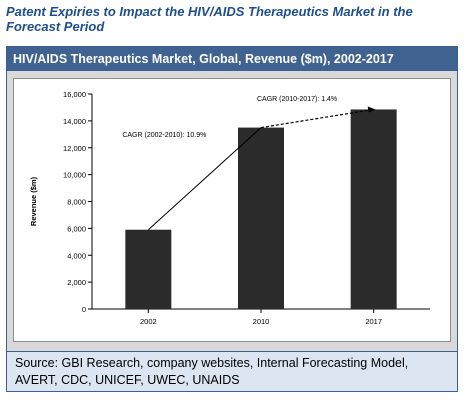 This screenshot has width=468, height=403. I want to click on x-tick-label: 2002, so click(148, 321).